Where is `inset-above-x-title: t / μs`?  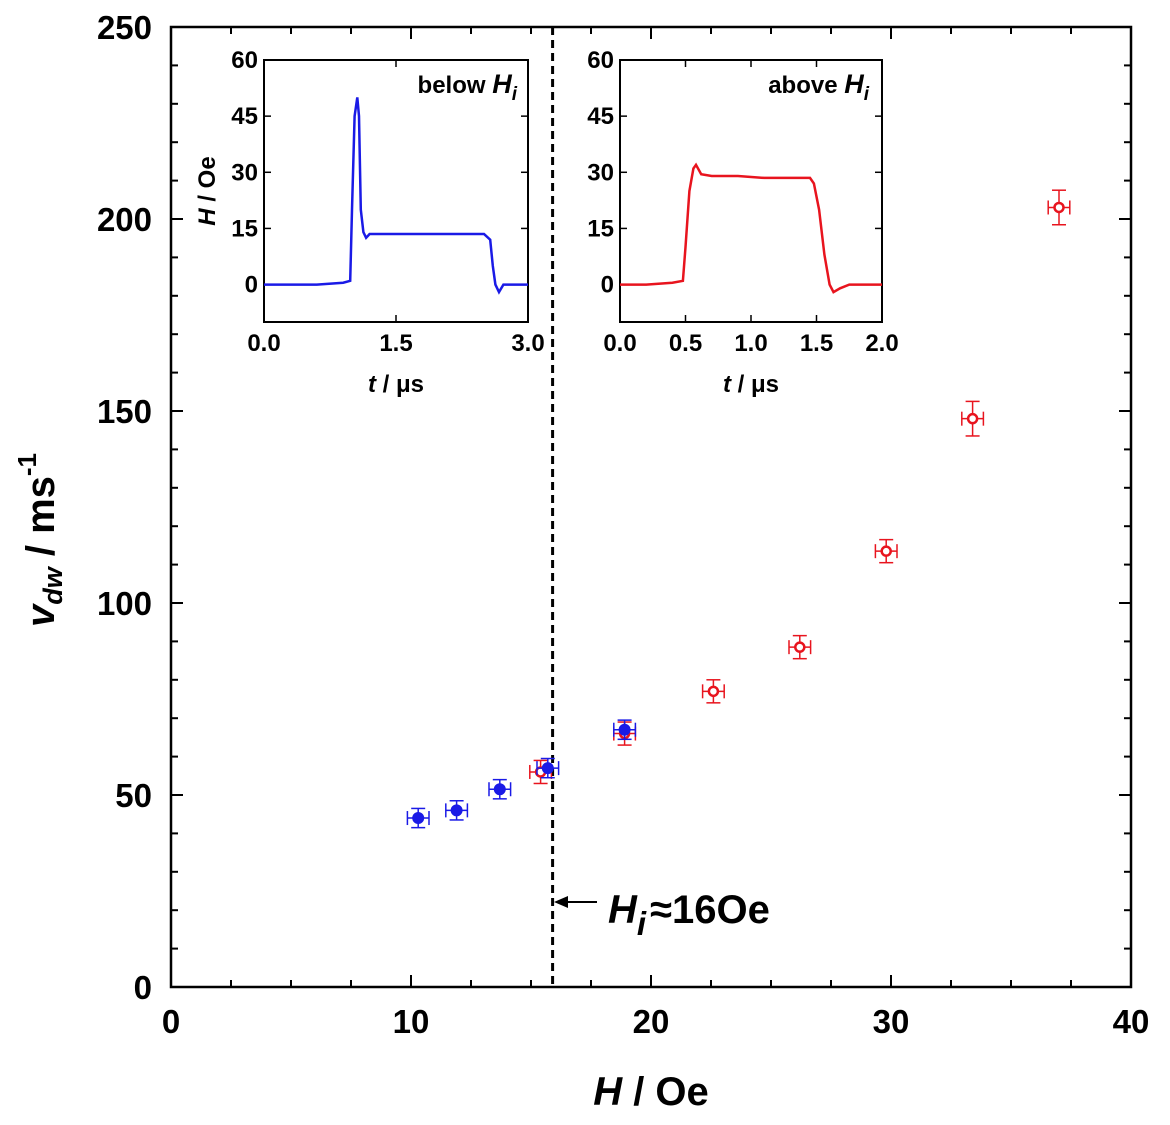 inset-above-x-title: t / μs is located at coordinates (751, 384).